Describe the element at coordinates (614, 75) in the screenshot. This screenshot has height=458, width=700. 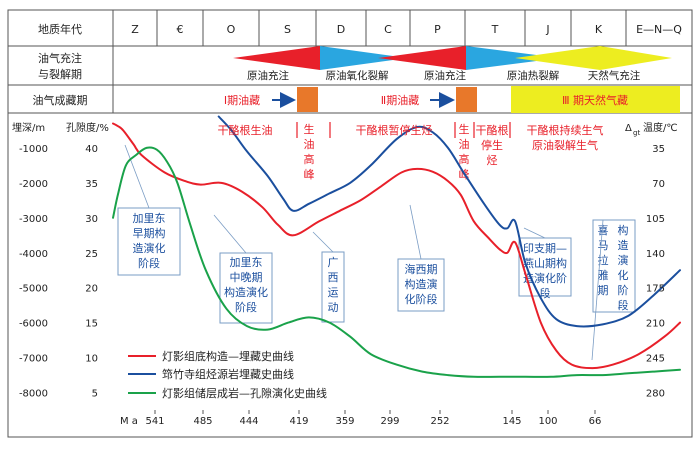
I see `stage-label: 天然气充注` at that location.